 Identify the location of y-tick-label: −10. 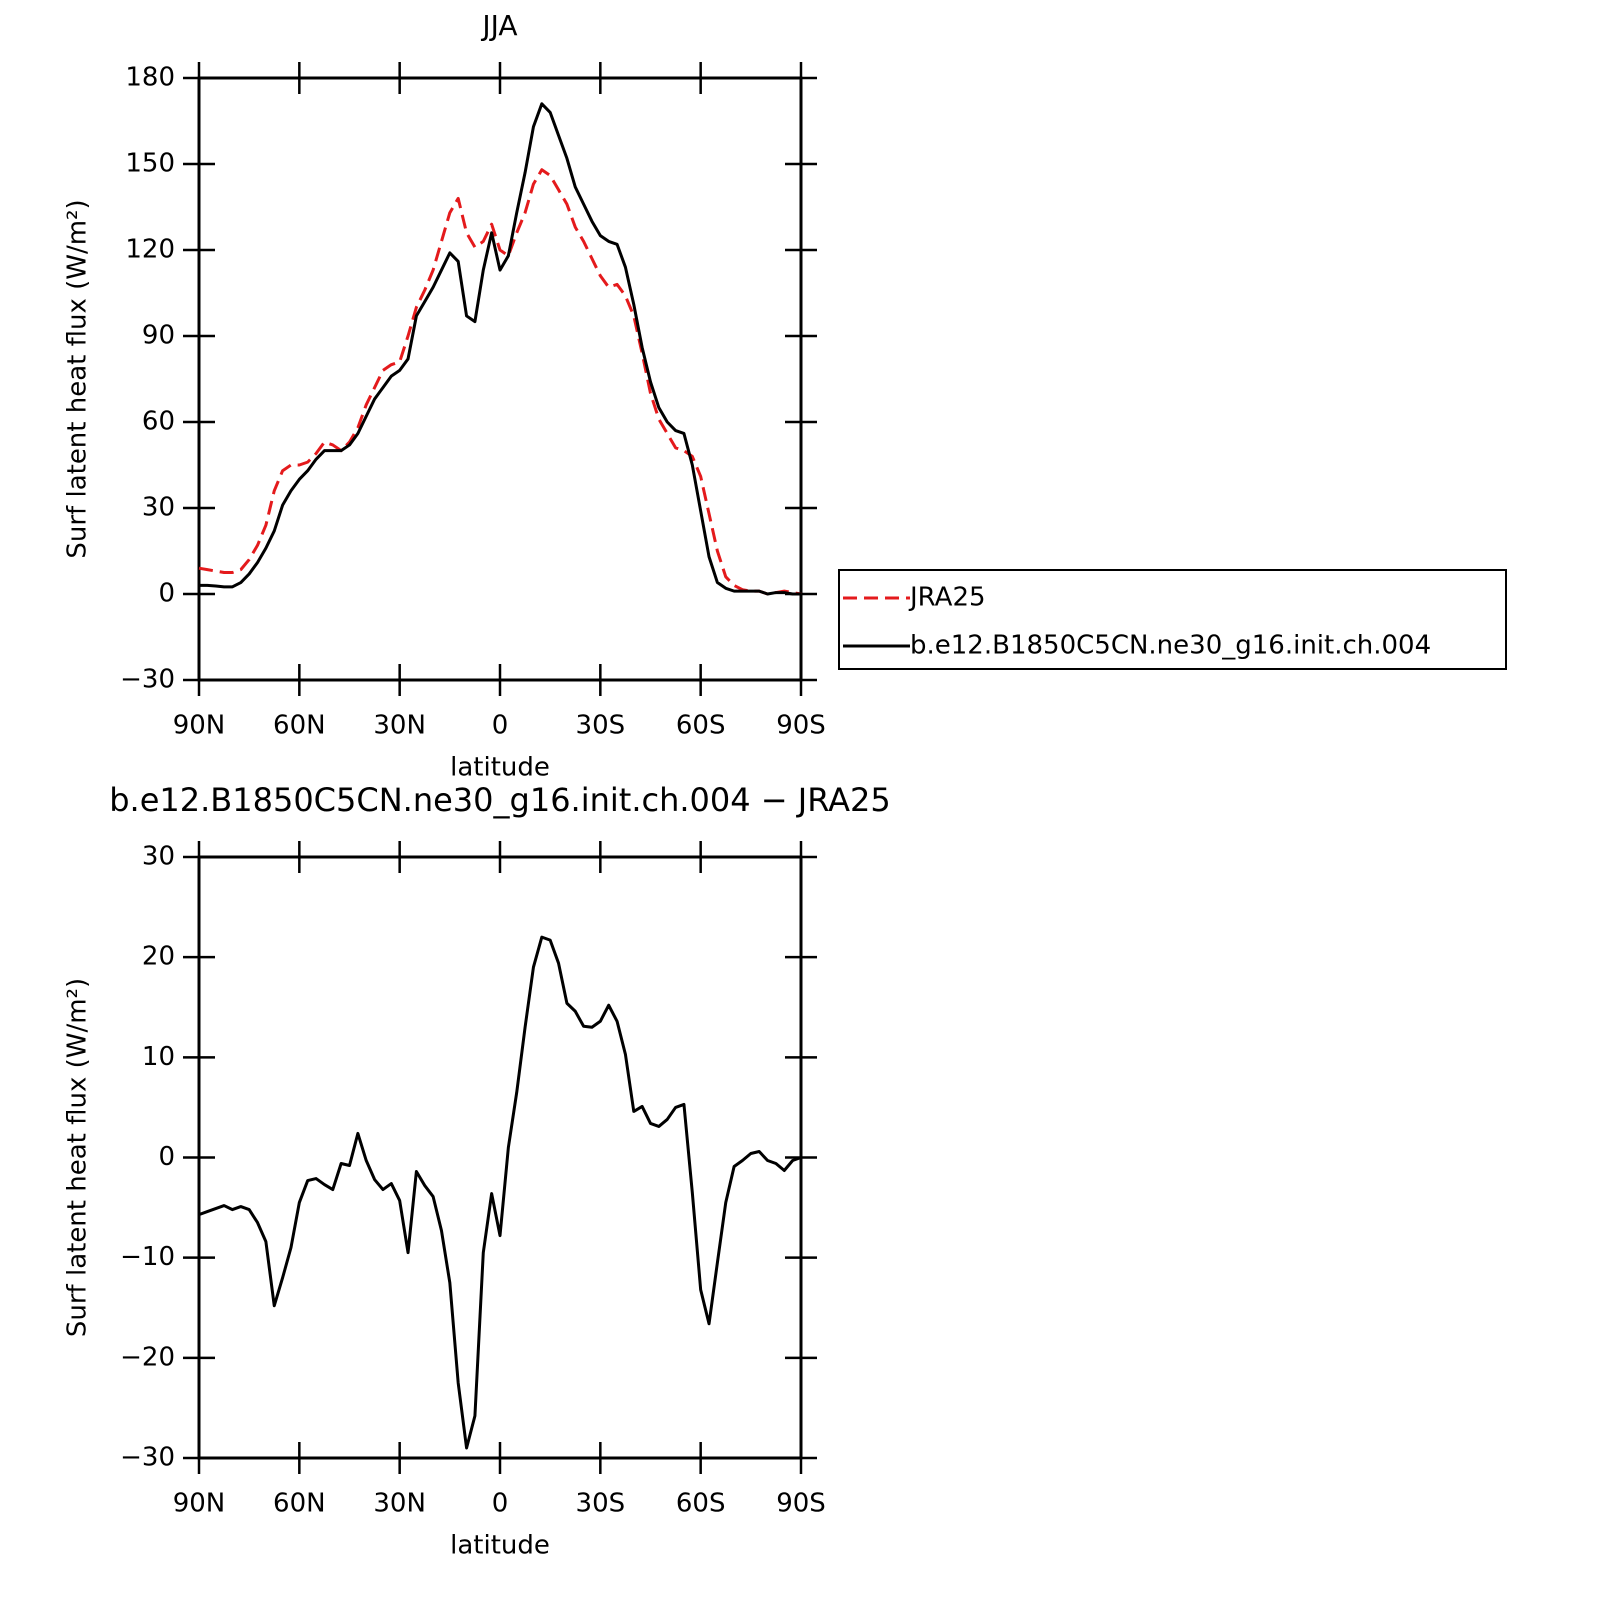
(147, 1257).